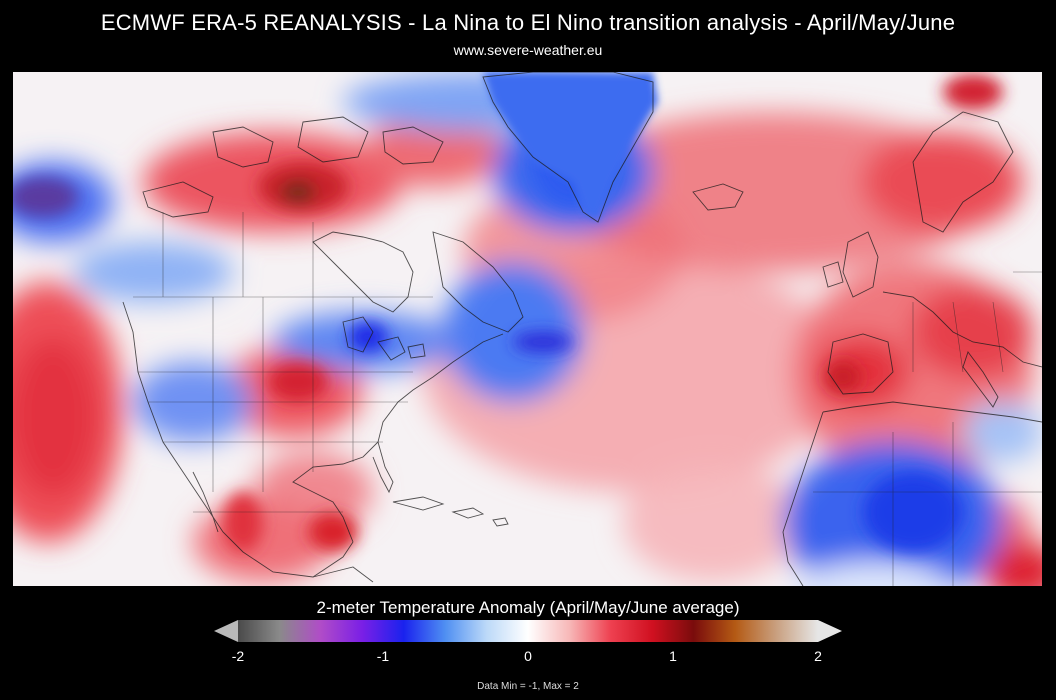 Image resolution: width=1056 pixels, height=700 pixels. I want to click on colorbar-tick-label: 1, so click(673, 656).